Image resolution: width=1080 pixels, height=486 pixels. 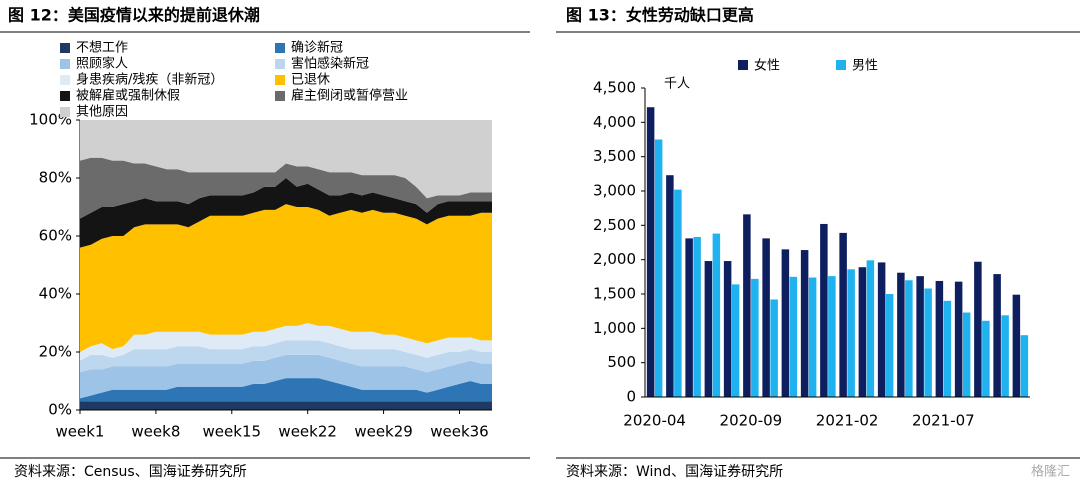 I want to click on legend-label: 身患疾病/残疾（非新冠）, so click(x=149, y=80).